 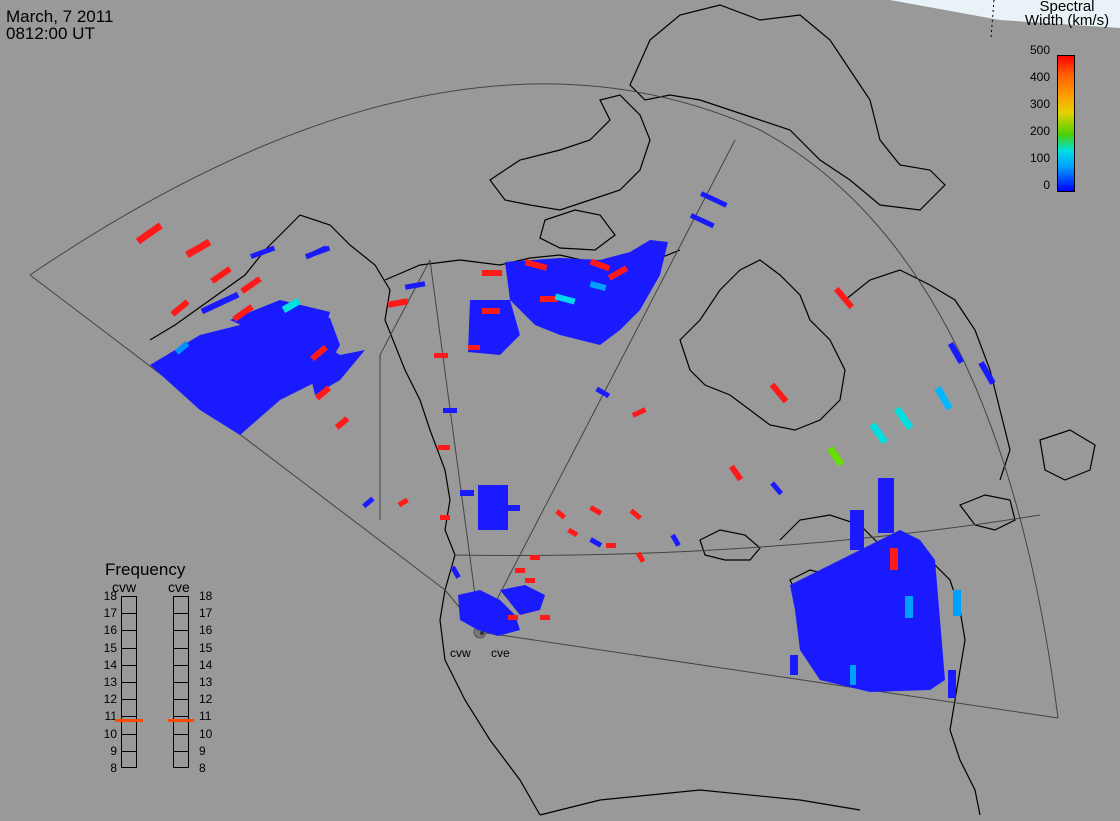 What do you see at coordinates (1039, 158) in the screenshot?
I see `colorbar-tick: 100` at bounding box center [1039, 158].